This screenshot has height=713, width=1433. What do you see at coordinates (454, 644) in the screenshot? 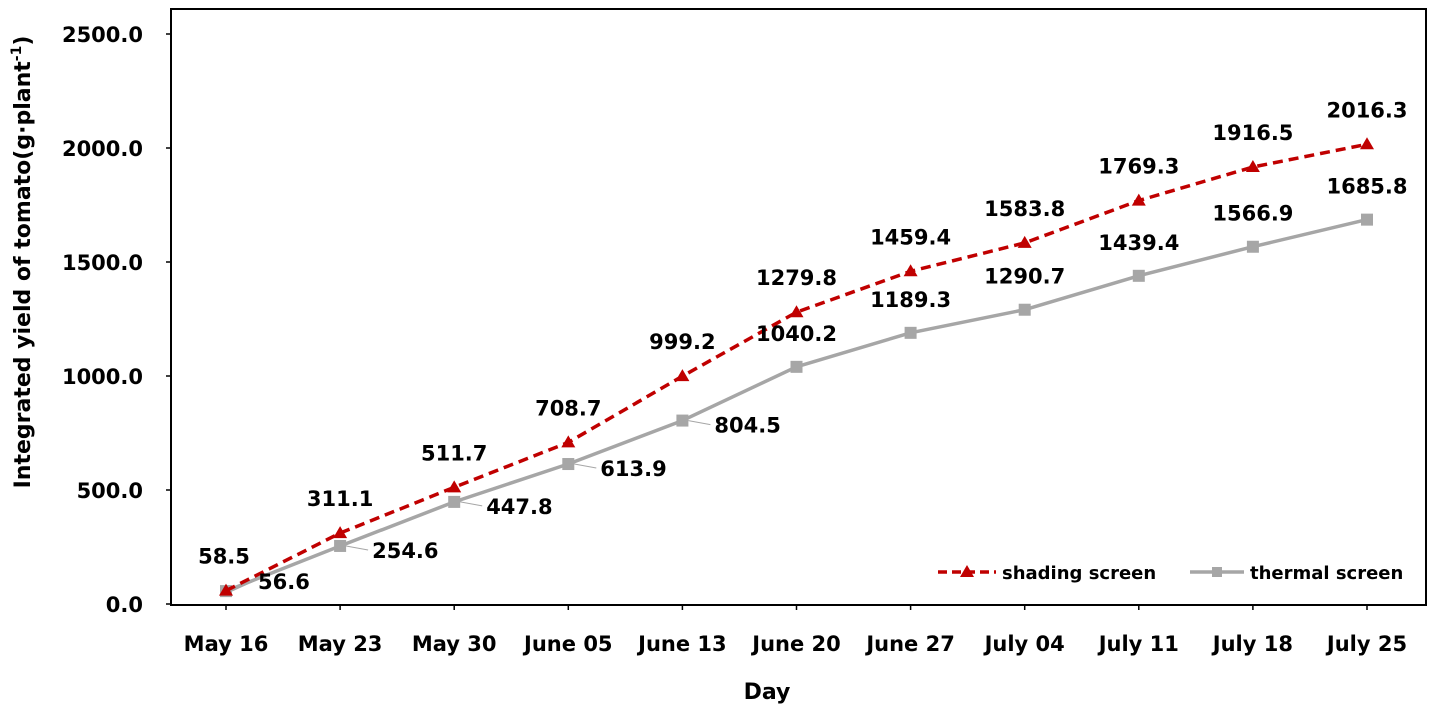
I see `x-tick-label: May 30` at bounding box center [454, 644].